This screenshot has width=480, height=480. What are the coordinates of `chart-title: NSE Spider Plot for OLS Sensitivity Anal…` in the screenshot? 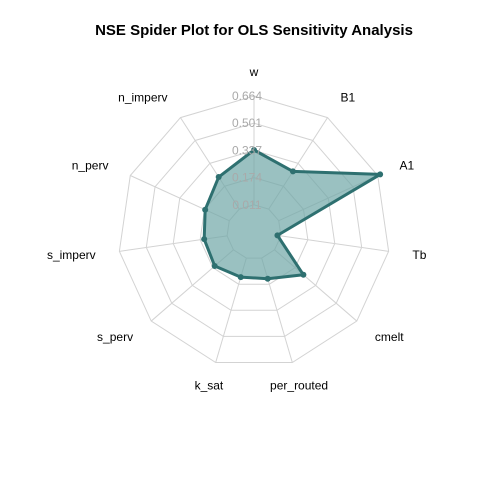 It's located at (254, 30).